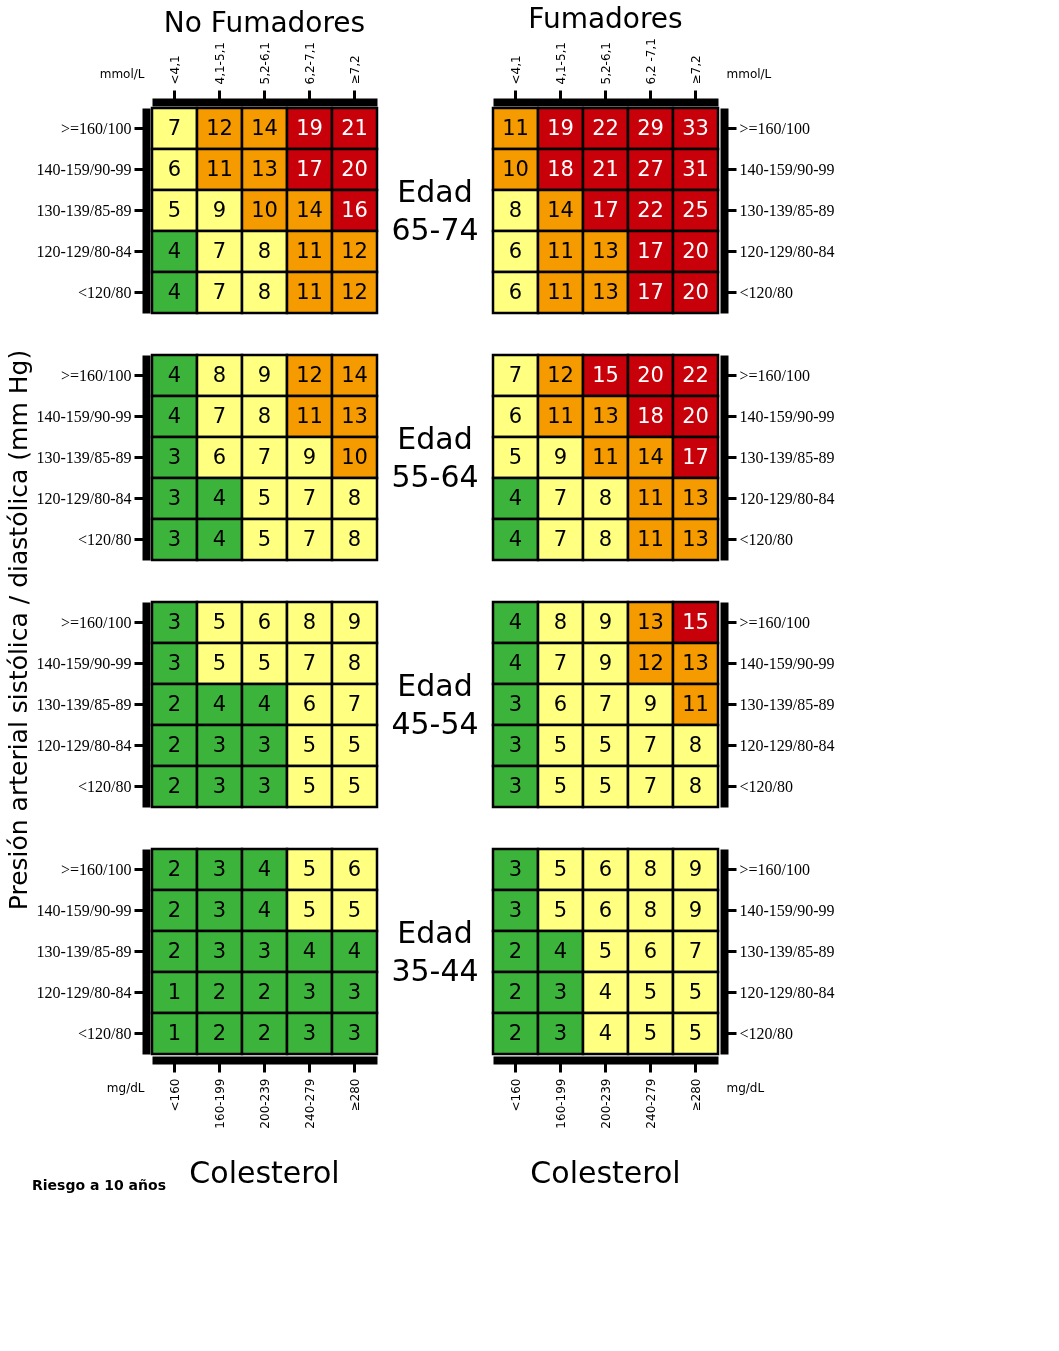 The height and width of the screenshot is (1351, 1059). Describe the element at coordinates (354, 70) in the screenshot. I see `x-tick-label: ≥7,2` at that location.